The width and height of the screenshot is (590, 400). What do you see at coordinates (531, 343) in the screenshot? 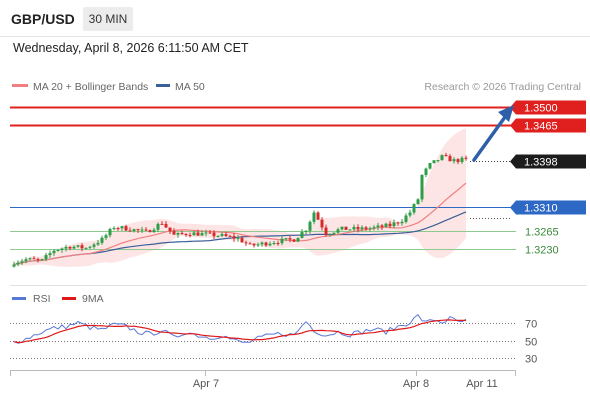
I see `rsi-level-label: 50` at bounding box center [531, 343].